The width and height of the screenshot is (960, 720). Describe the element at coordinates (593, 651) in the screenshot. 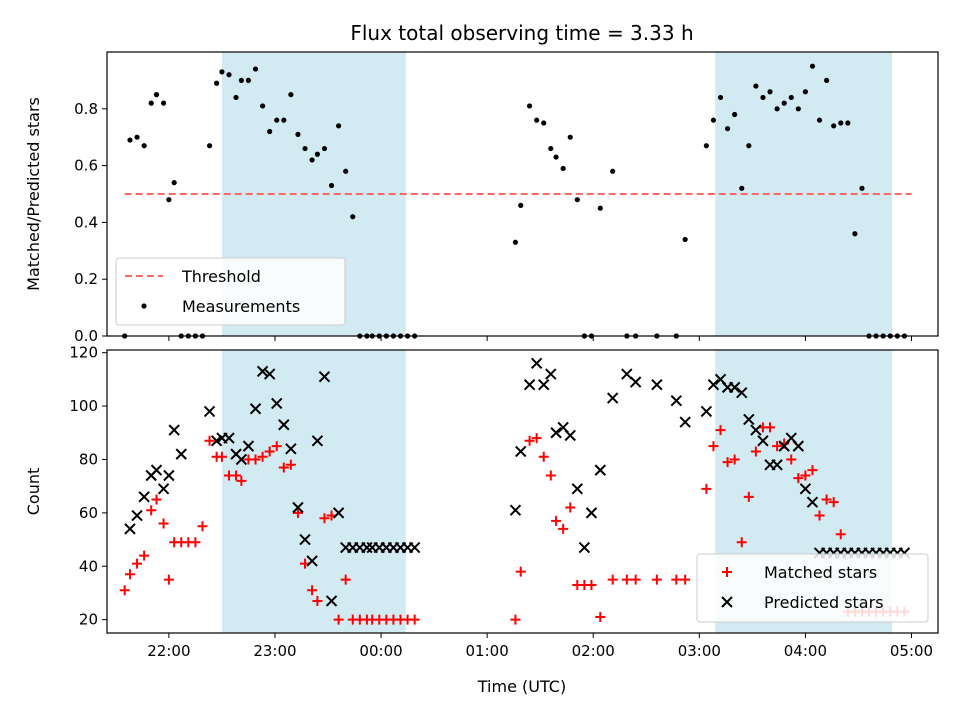

I see `x-tick-label: 02:00` at that location.